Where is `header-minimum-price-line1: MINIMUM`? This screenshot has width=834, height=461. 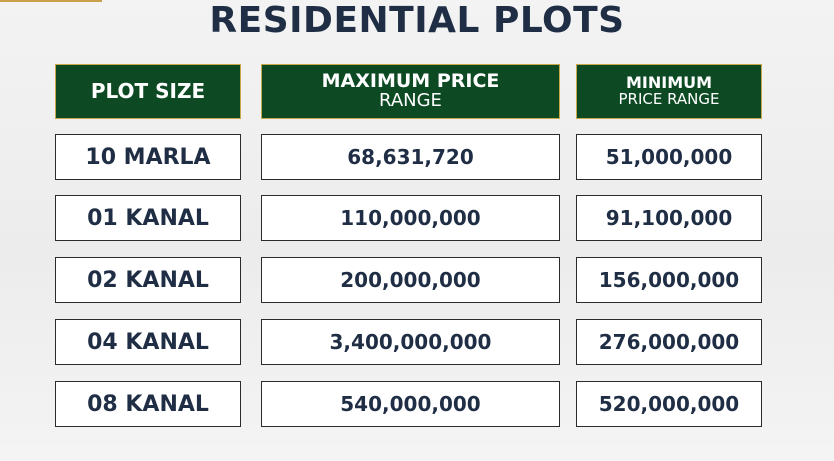 header-minimum-price-line1: MINIMUM is located at coordinates (669, 83).